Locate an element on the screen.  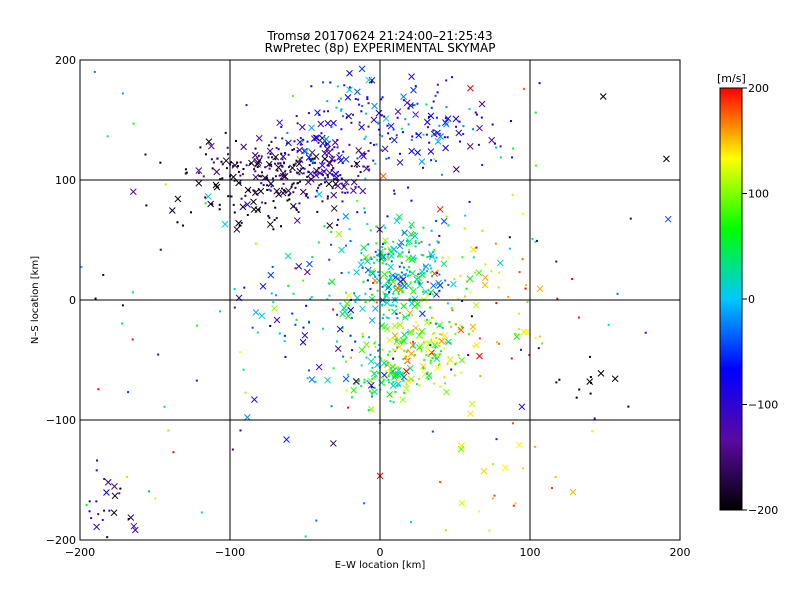
x-tick-label: 0 is located at coordinates (380, 552).